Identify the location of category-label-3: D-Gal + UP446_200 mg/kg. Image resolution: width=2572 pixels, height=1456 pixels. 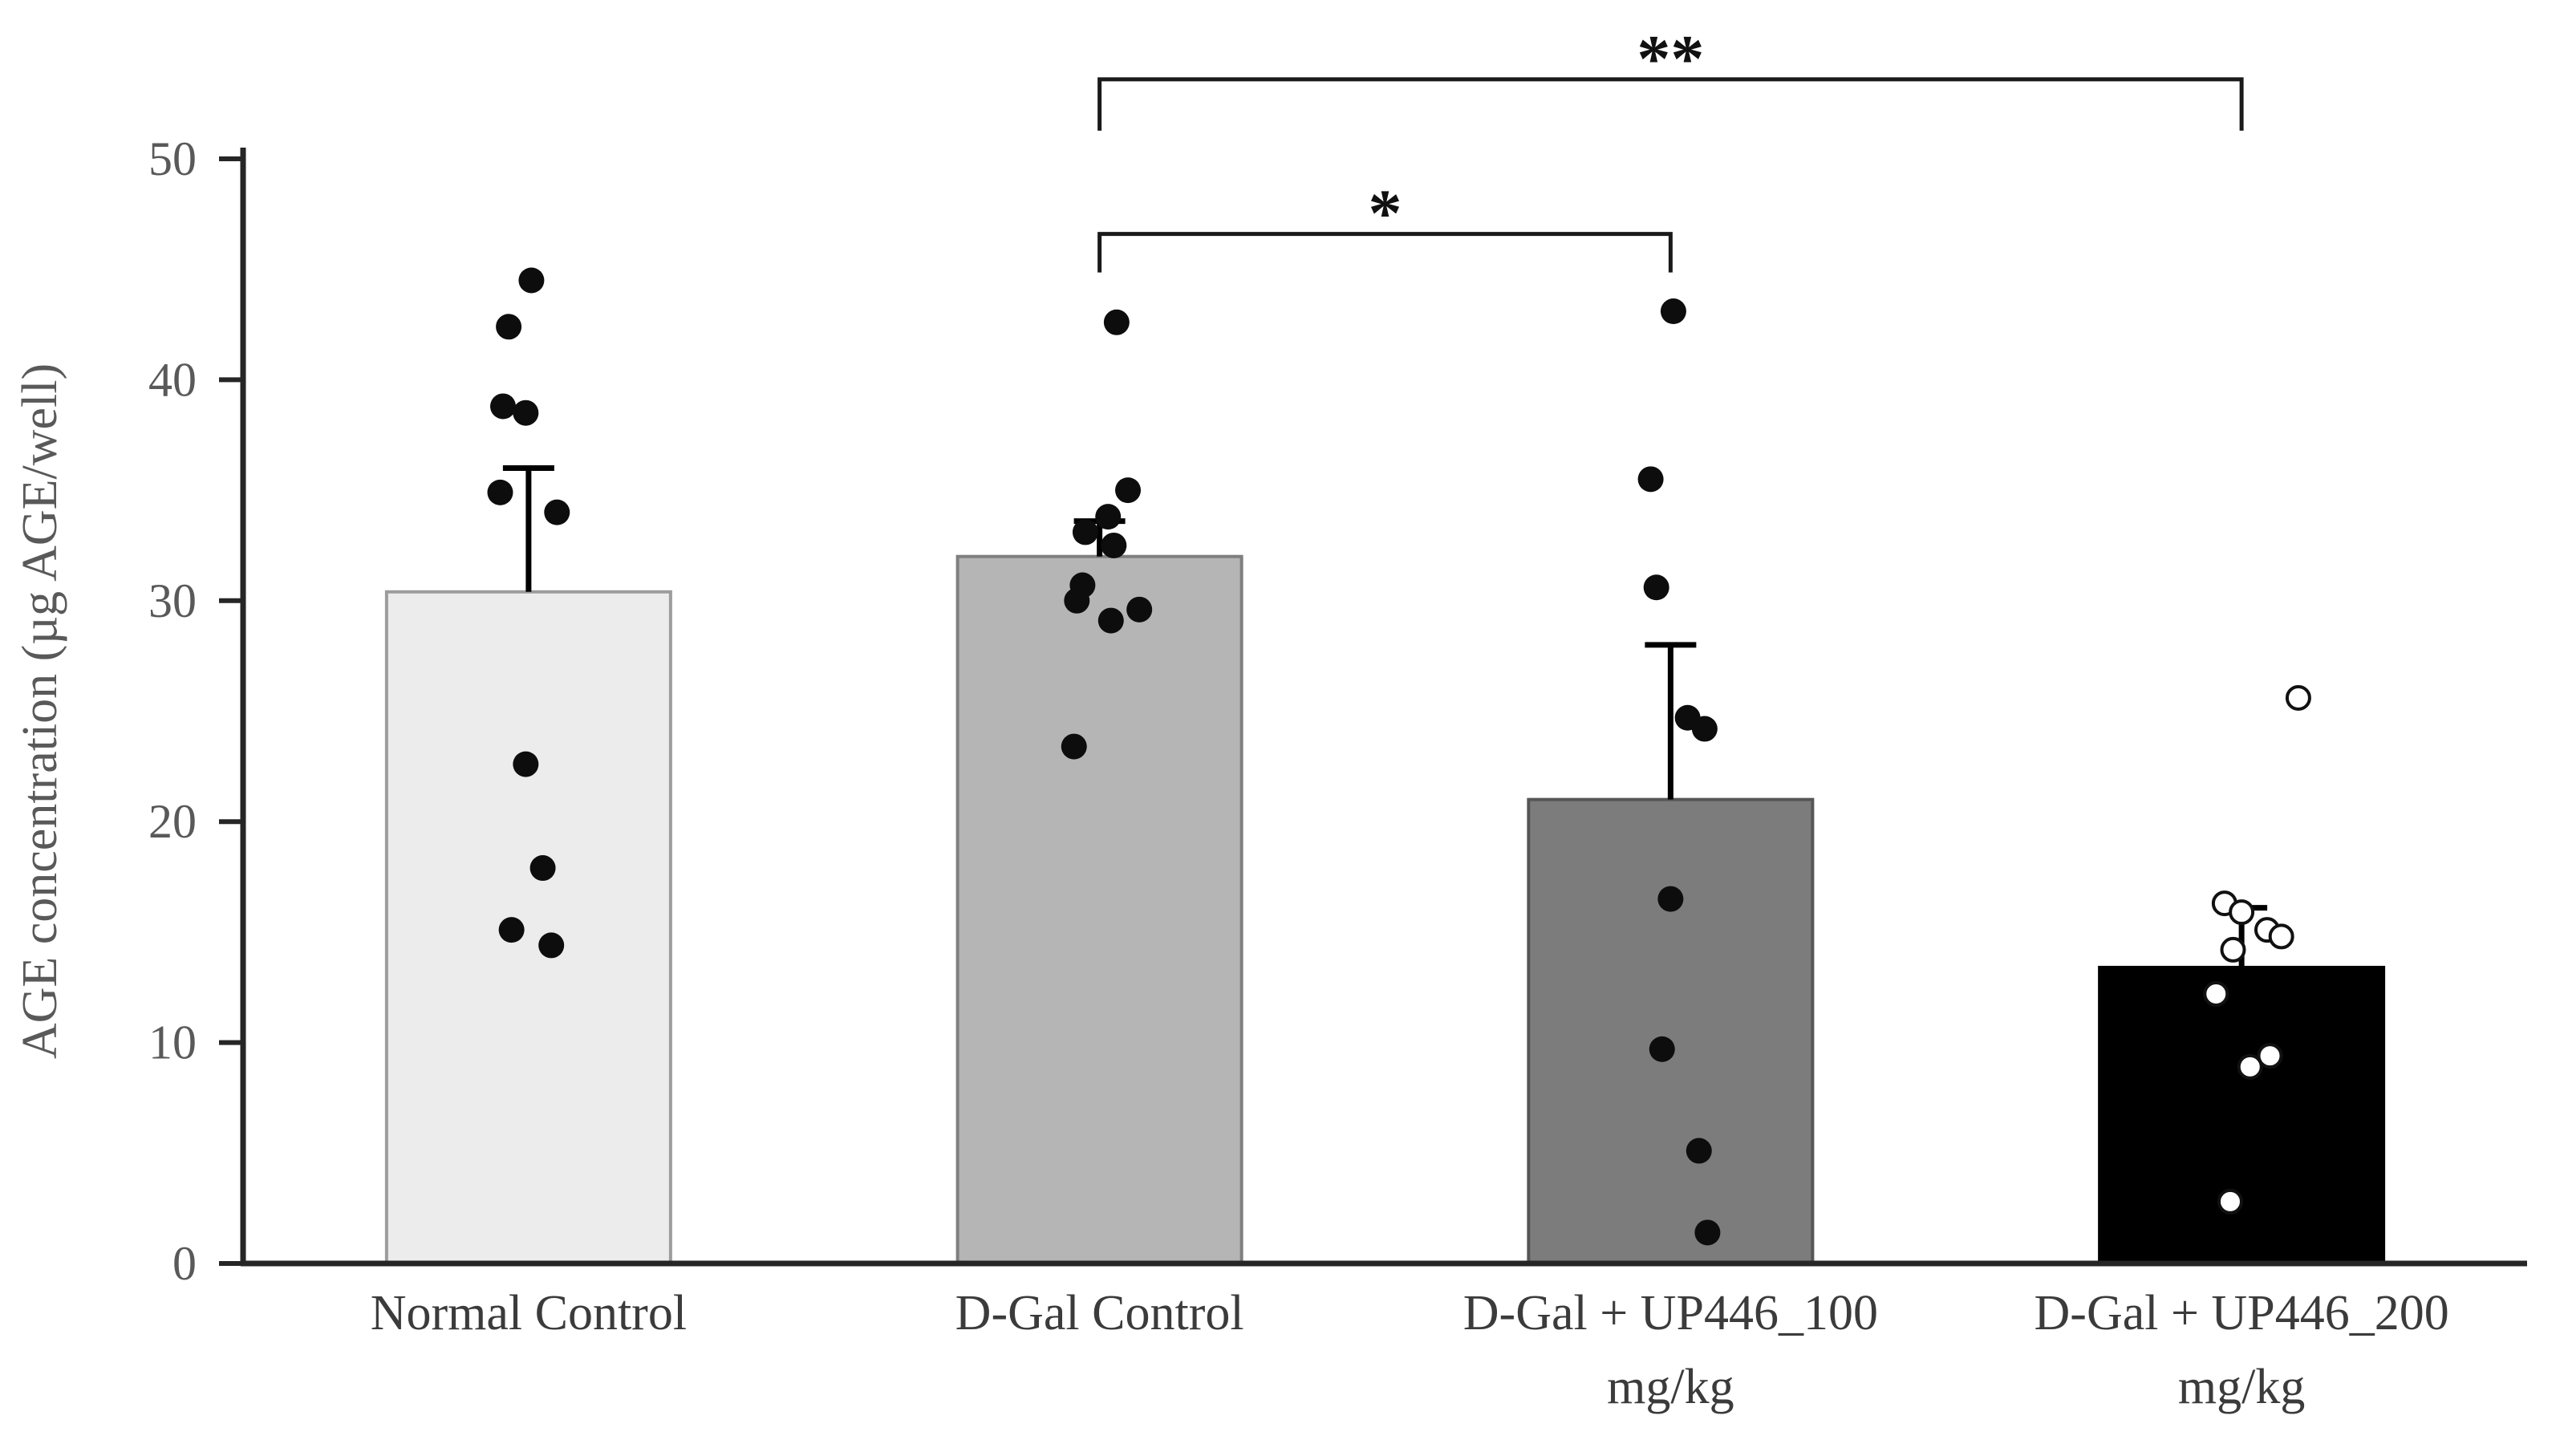
(2241, 1350).